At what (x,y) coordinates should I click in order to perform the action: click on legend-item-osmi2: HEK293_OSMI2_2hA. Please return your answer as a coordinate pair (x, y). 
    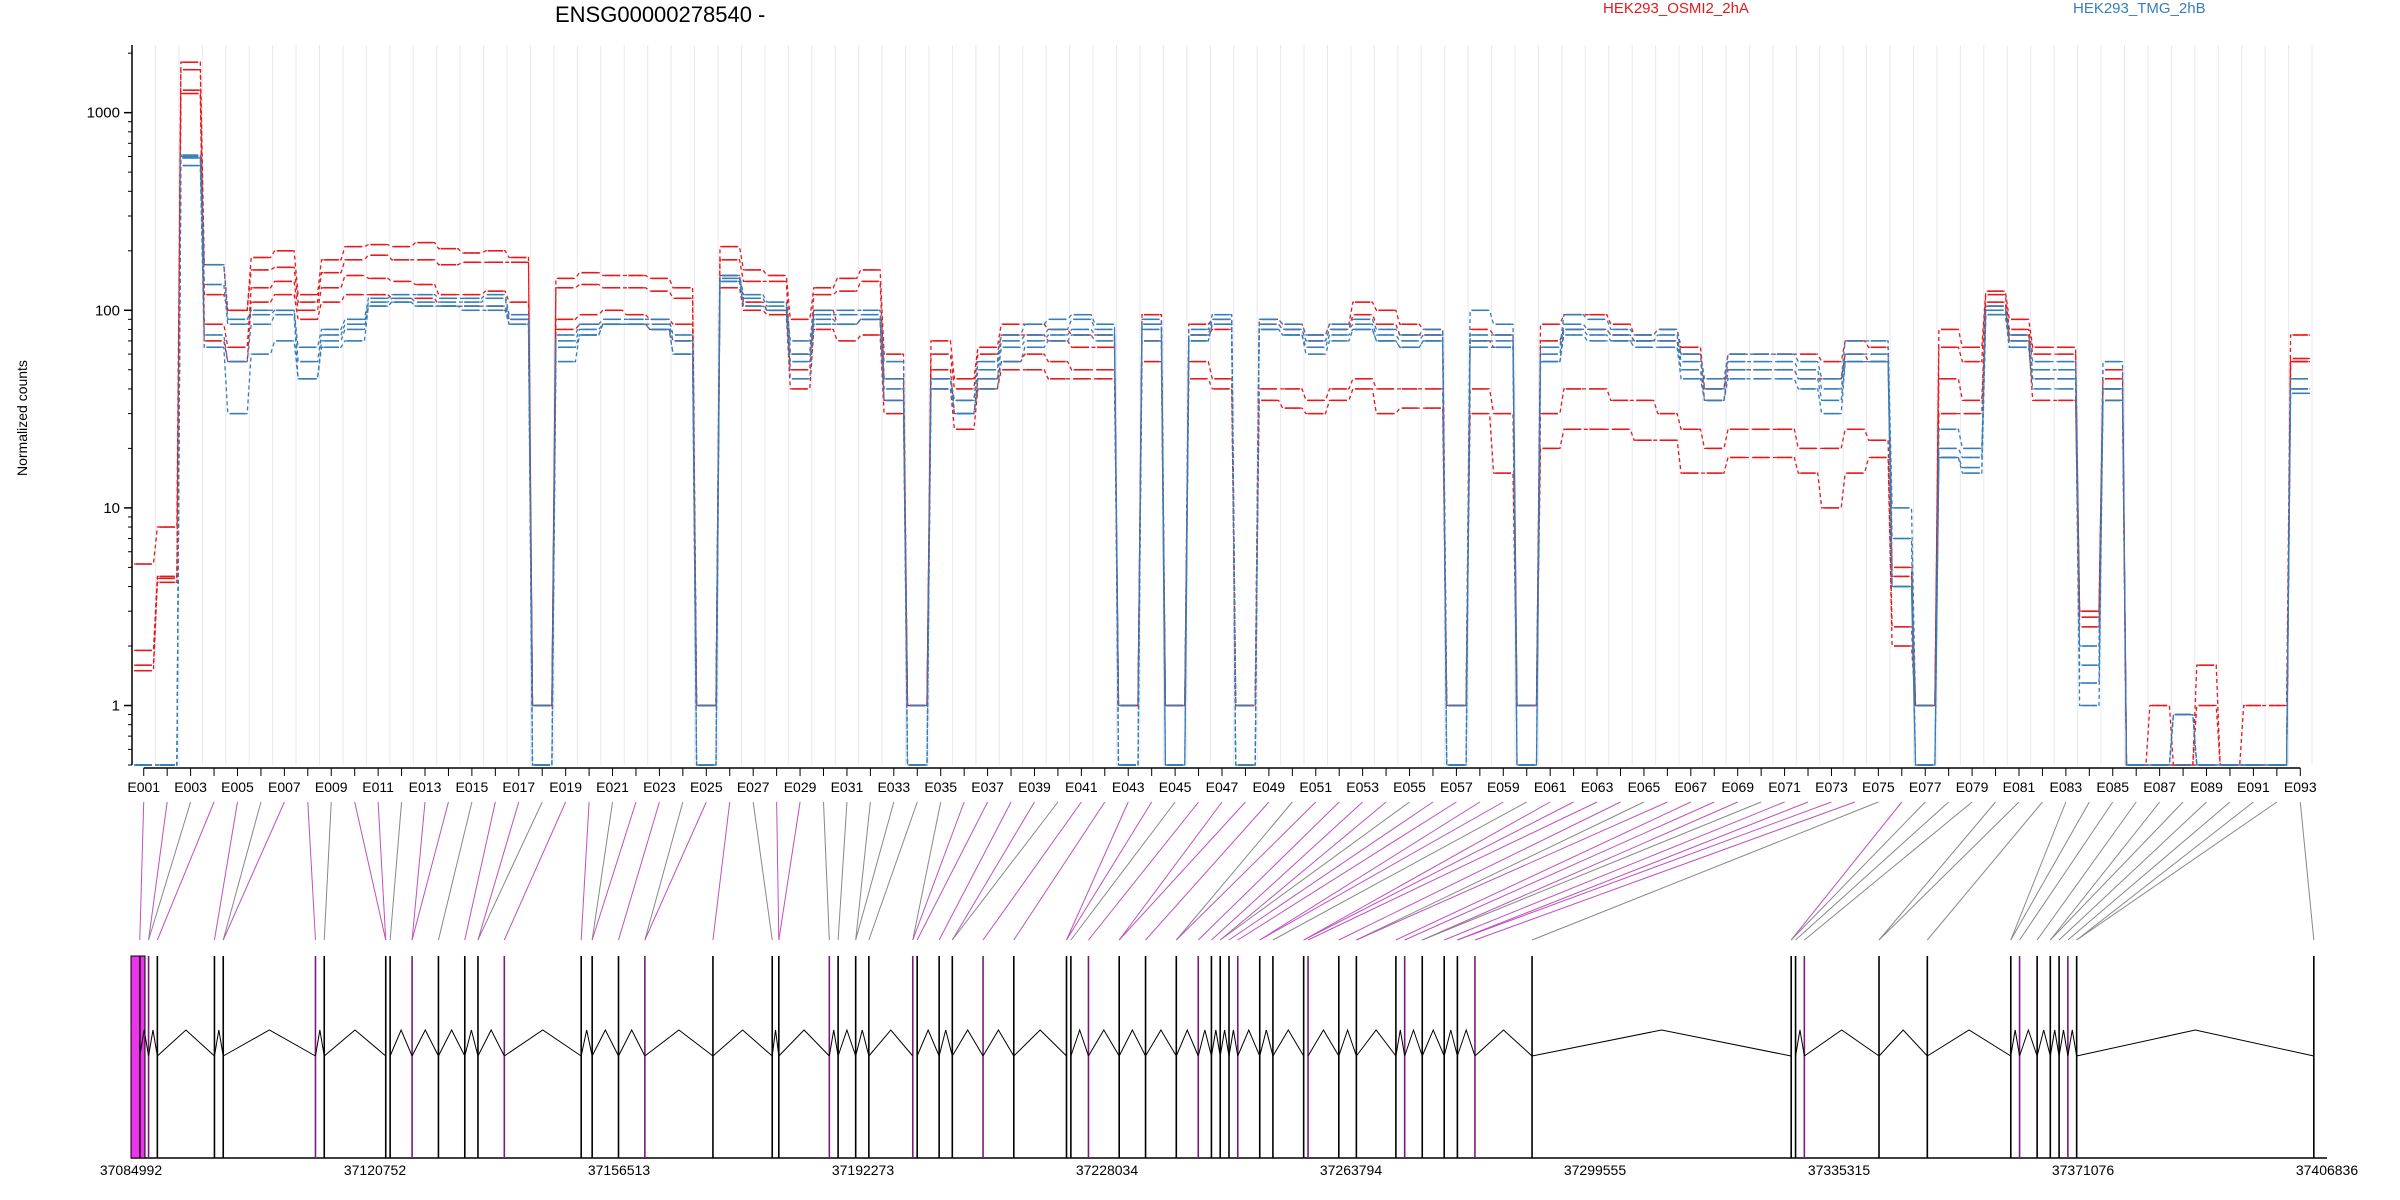
    Looking at the image, I should click on (1676, 8).